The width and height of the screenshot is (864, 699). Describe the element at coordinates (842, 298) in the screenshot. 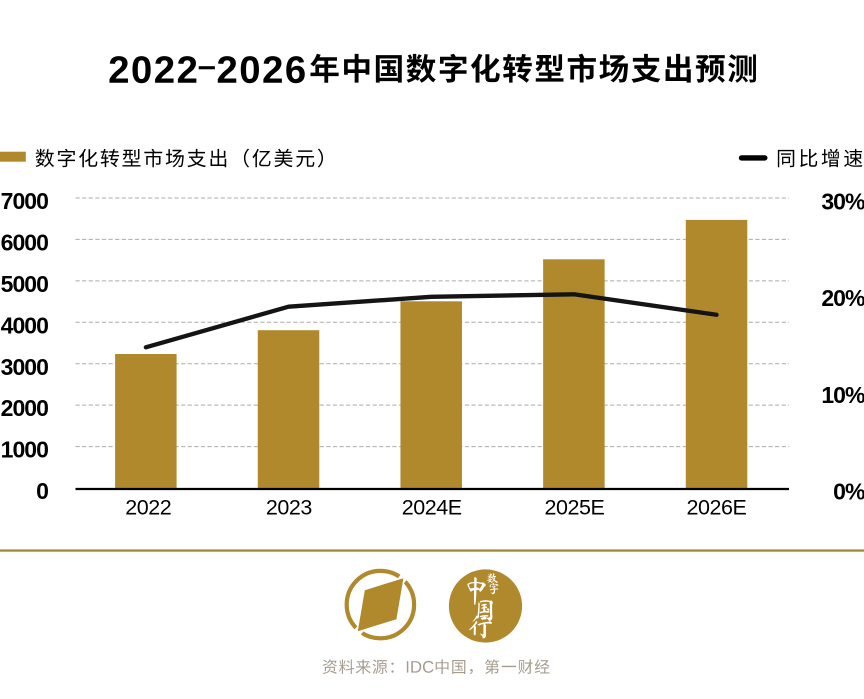

I see `svg-text: 20%` at that location.